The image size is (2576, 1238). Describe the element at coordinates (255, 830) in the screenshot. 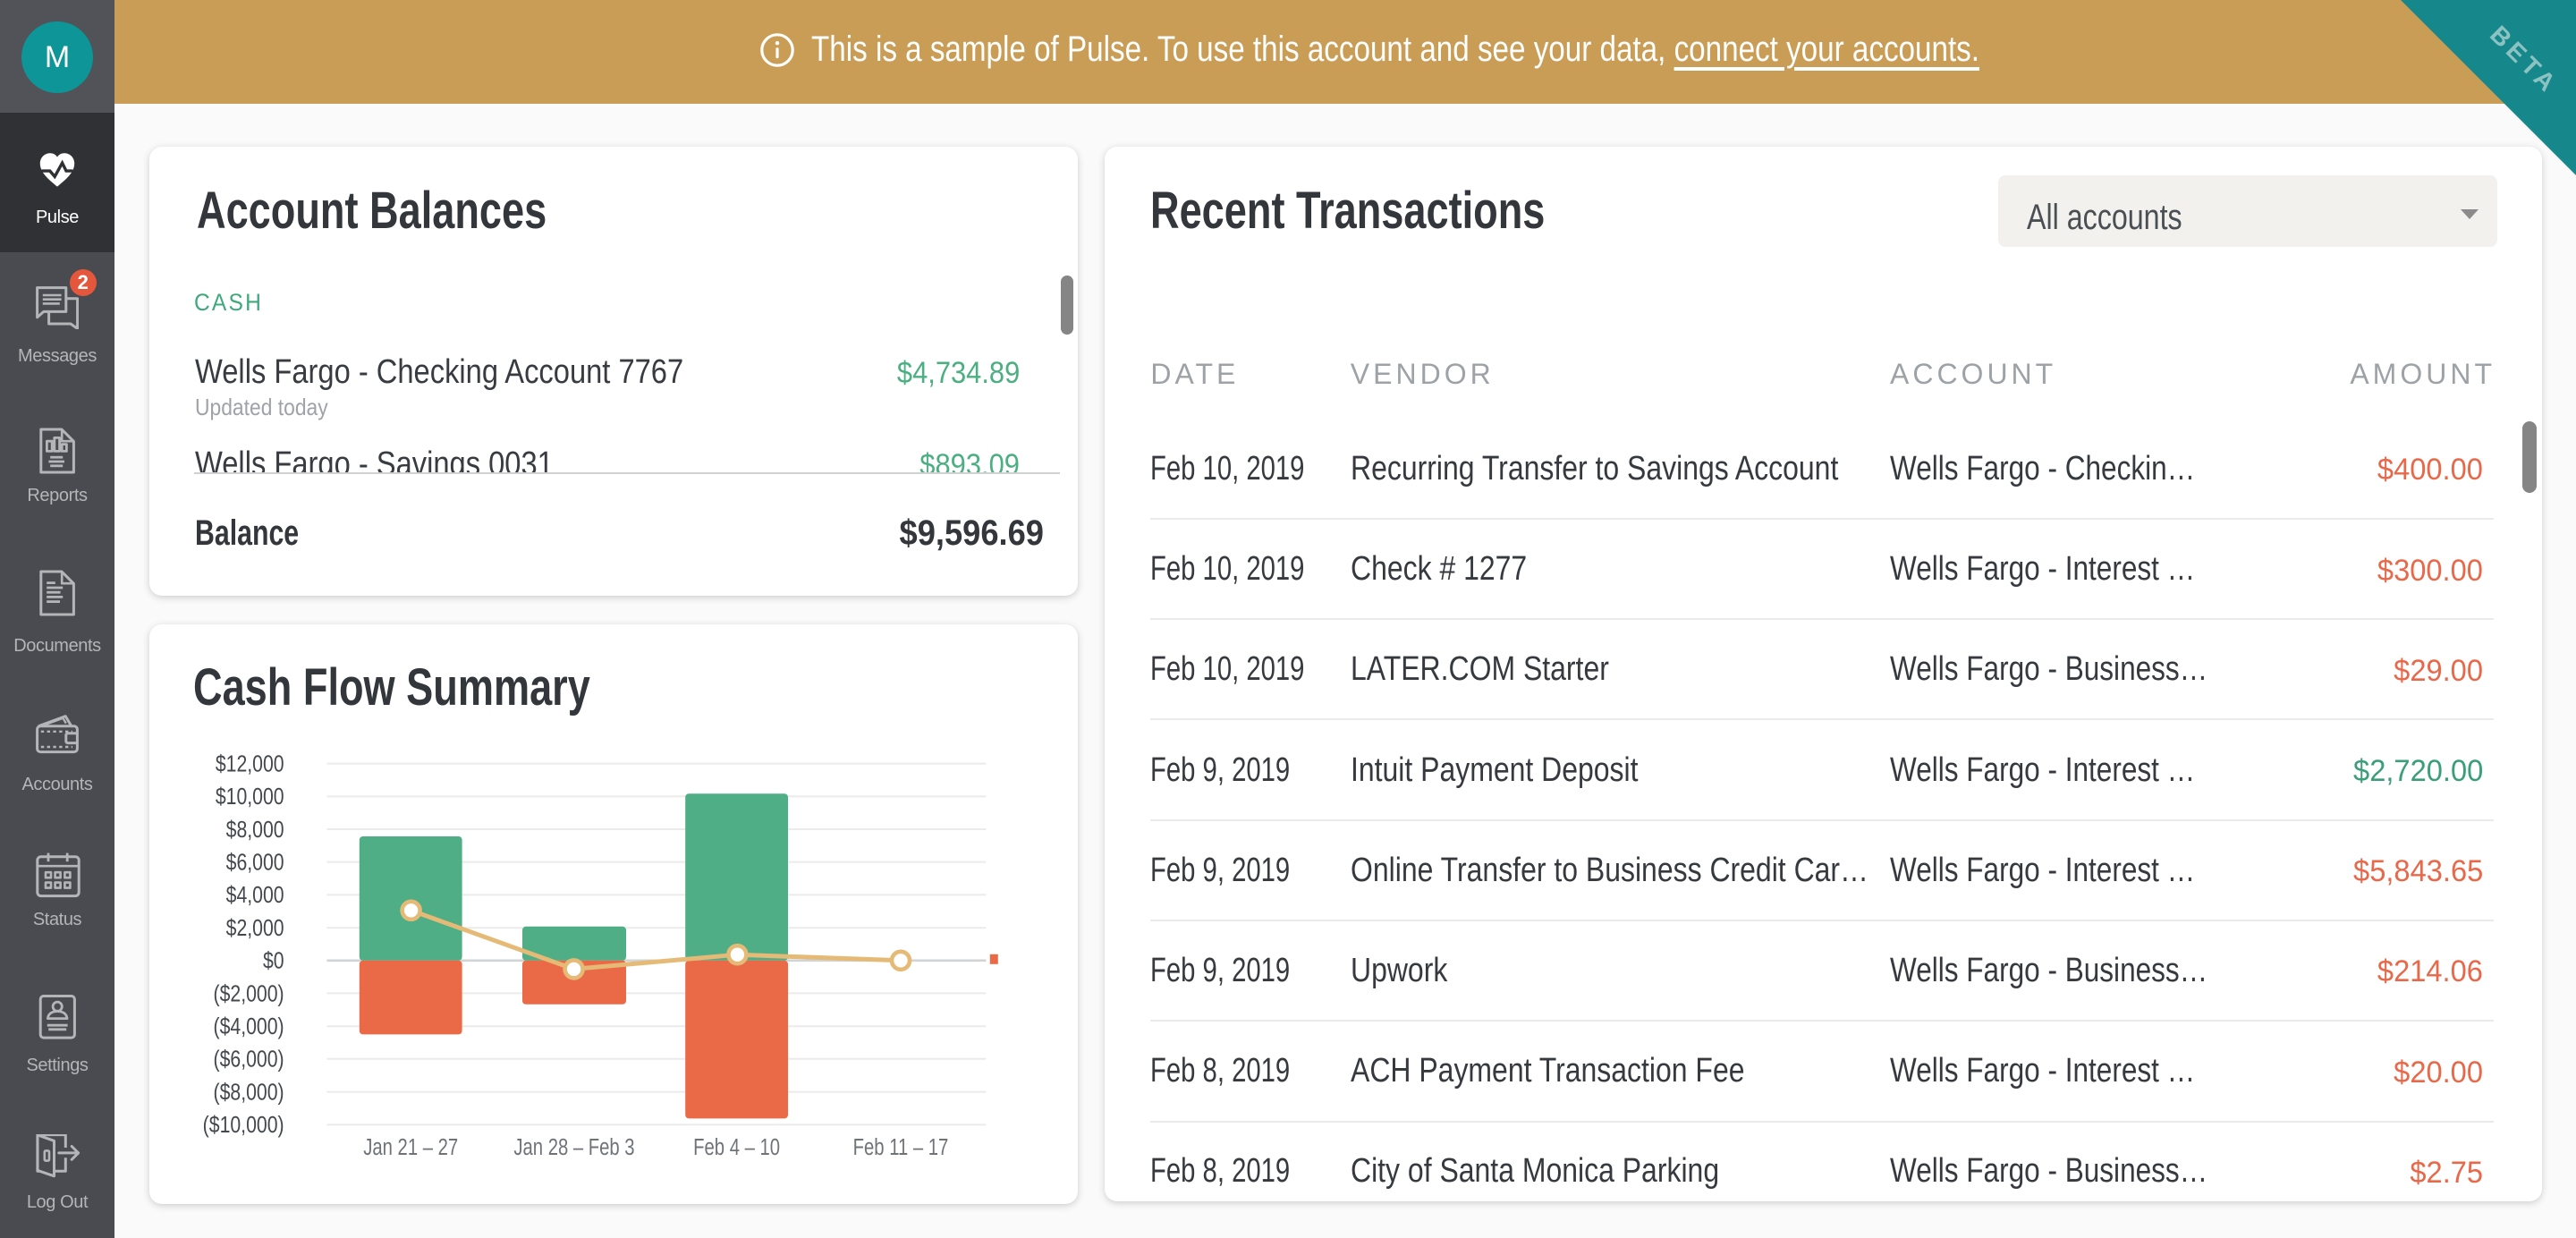

I see `svg-text: $8,000` at that location.